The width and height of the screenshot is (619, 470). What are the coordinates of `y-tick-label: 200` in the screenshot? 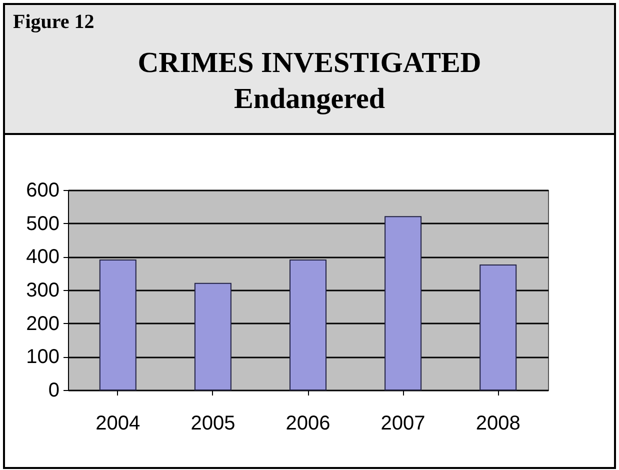 It's located at (43, 323).